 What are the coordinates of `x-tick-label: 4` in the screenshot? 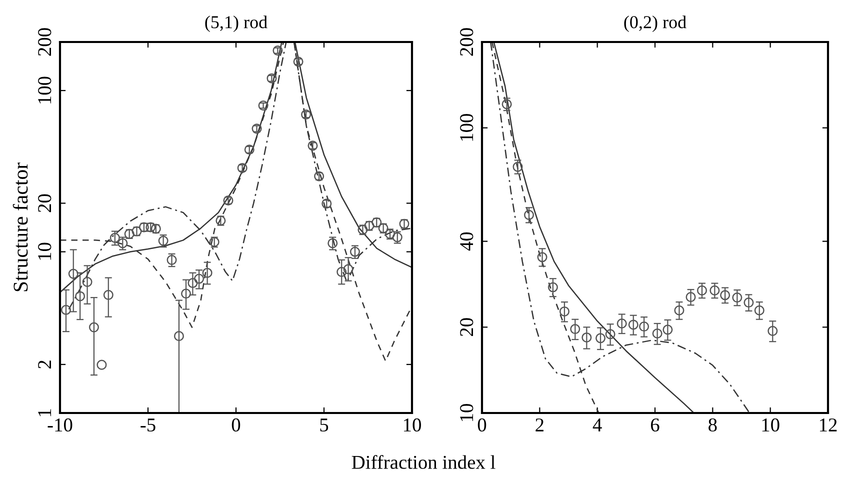 It's located at (597, 425).